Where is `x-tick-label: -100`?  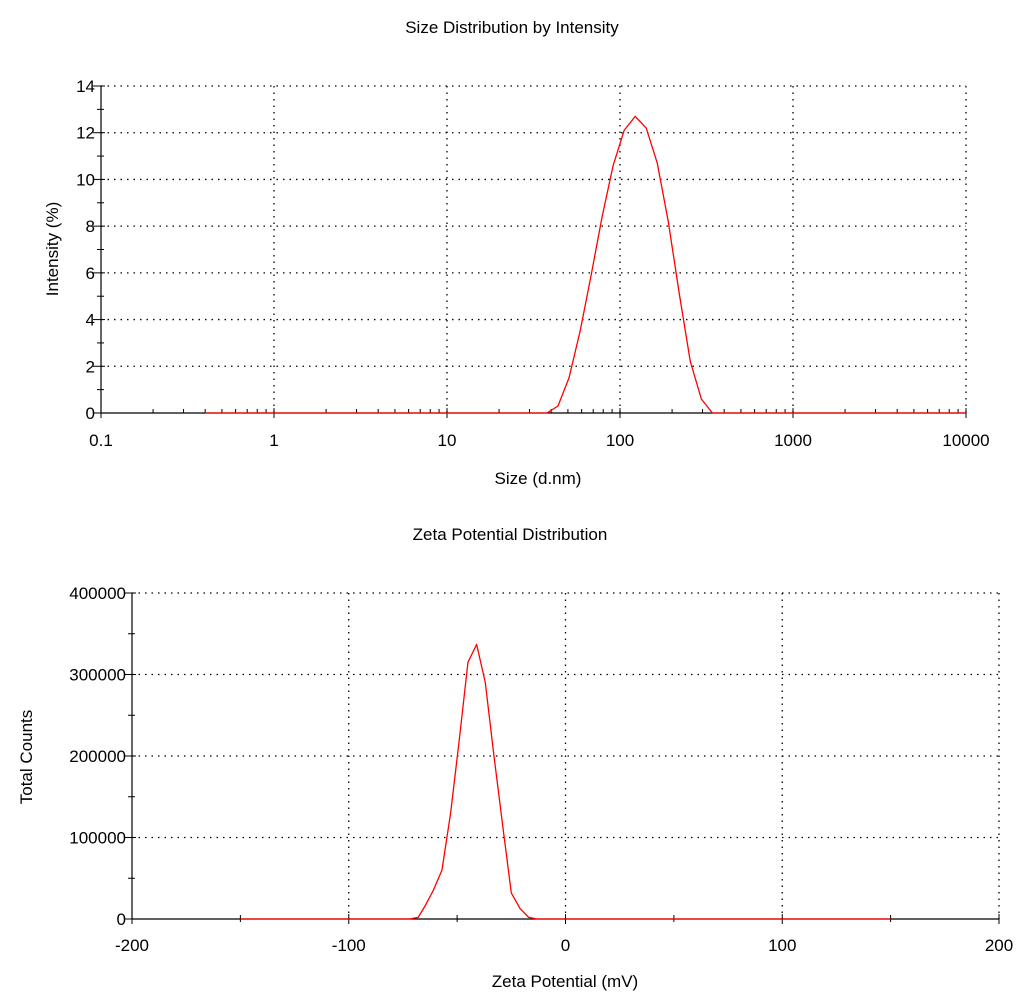
x-tick-label: -100 is located at coordinates (349, 945).